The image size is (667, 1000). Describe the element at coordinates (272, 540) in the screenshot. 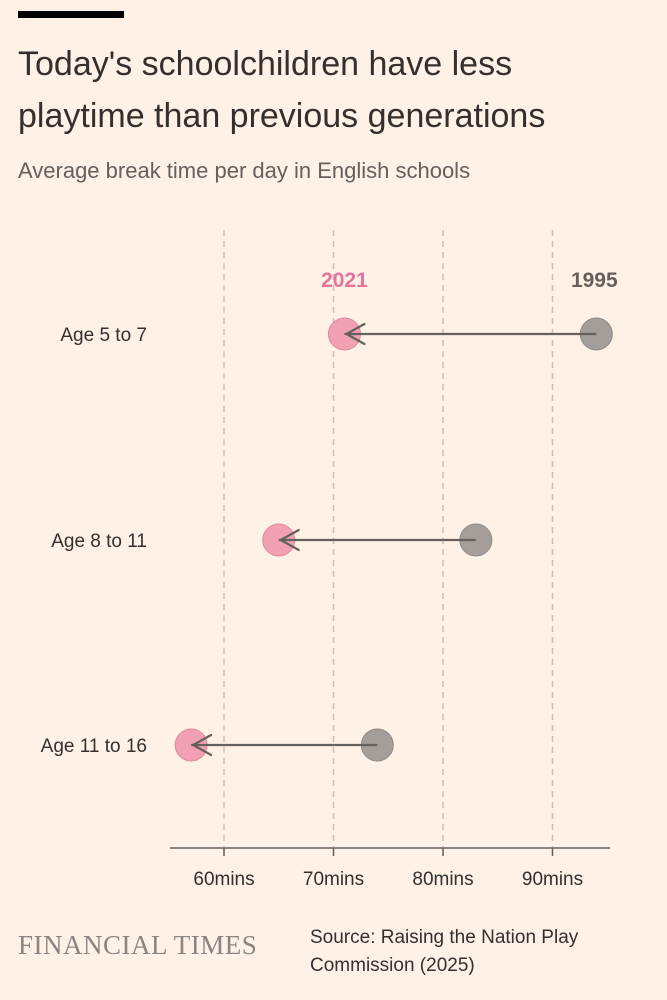

I see `chart-row: Age 8 to 11` at that location.